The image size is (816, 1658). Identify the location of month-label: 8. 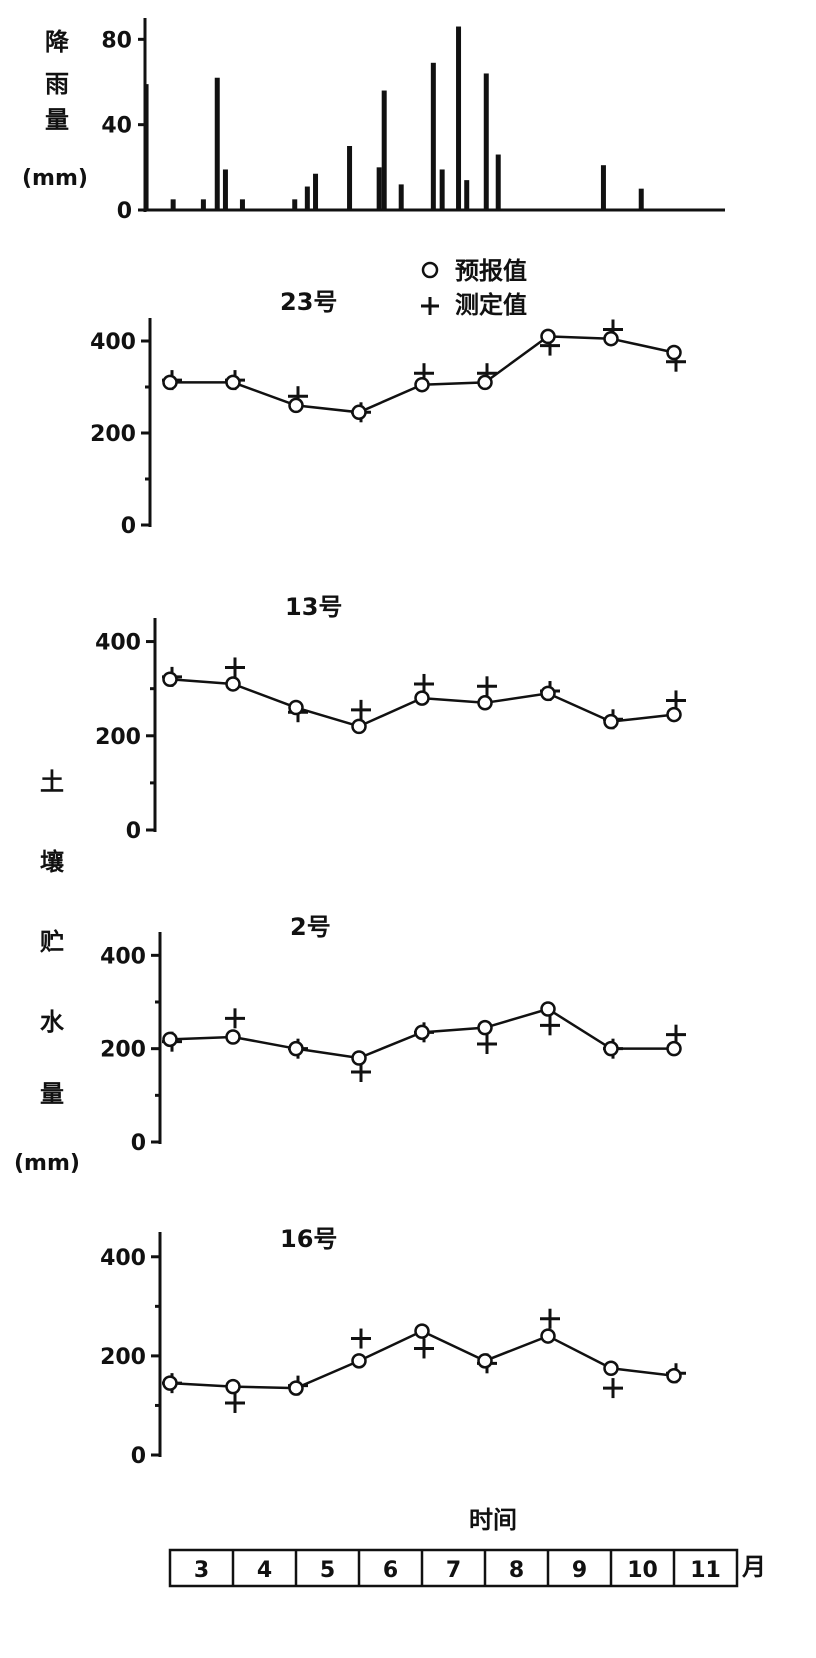
(516, 1570).